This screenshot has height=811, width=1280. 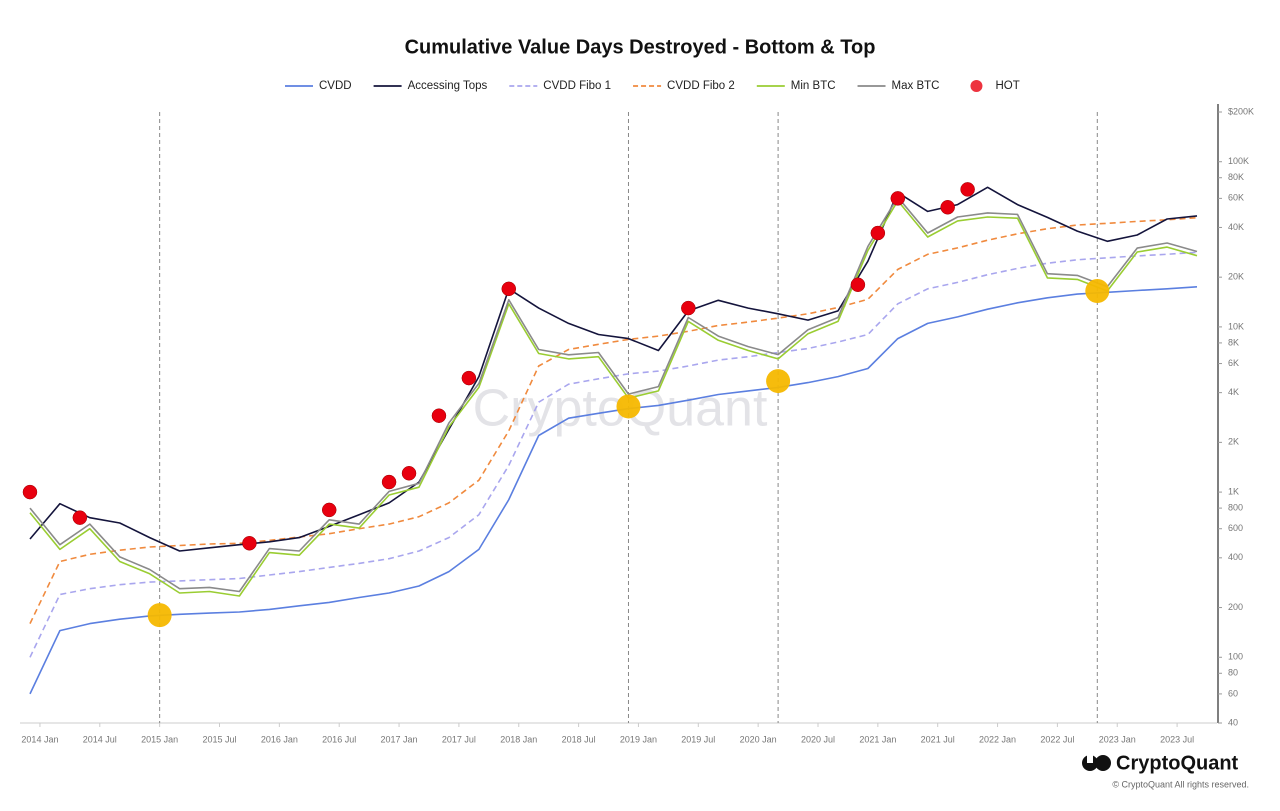 What do you see at coordinates (818, 739) in the screenshot?
I see `x-tick-label: 2020 Jul` at bounding box center [818, 739].